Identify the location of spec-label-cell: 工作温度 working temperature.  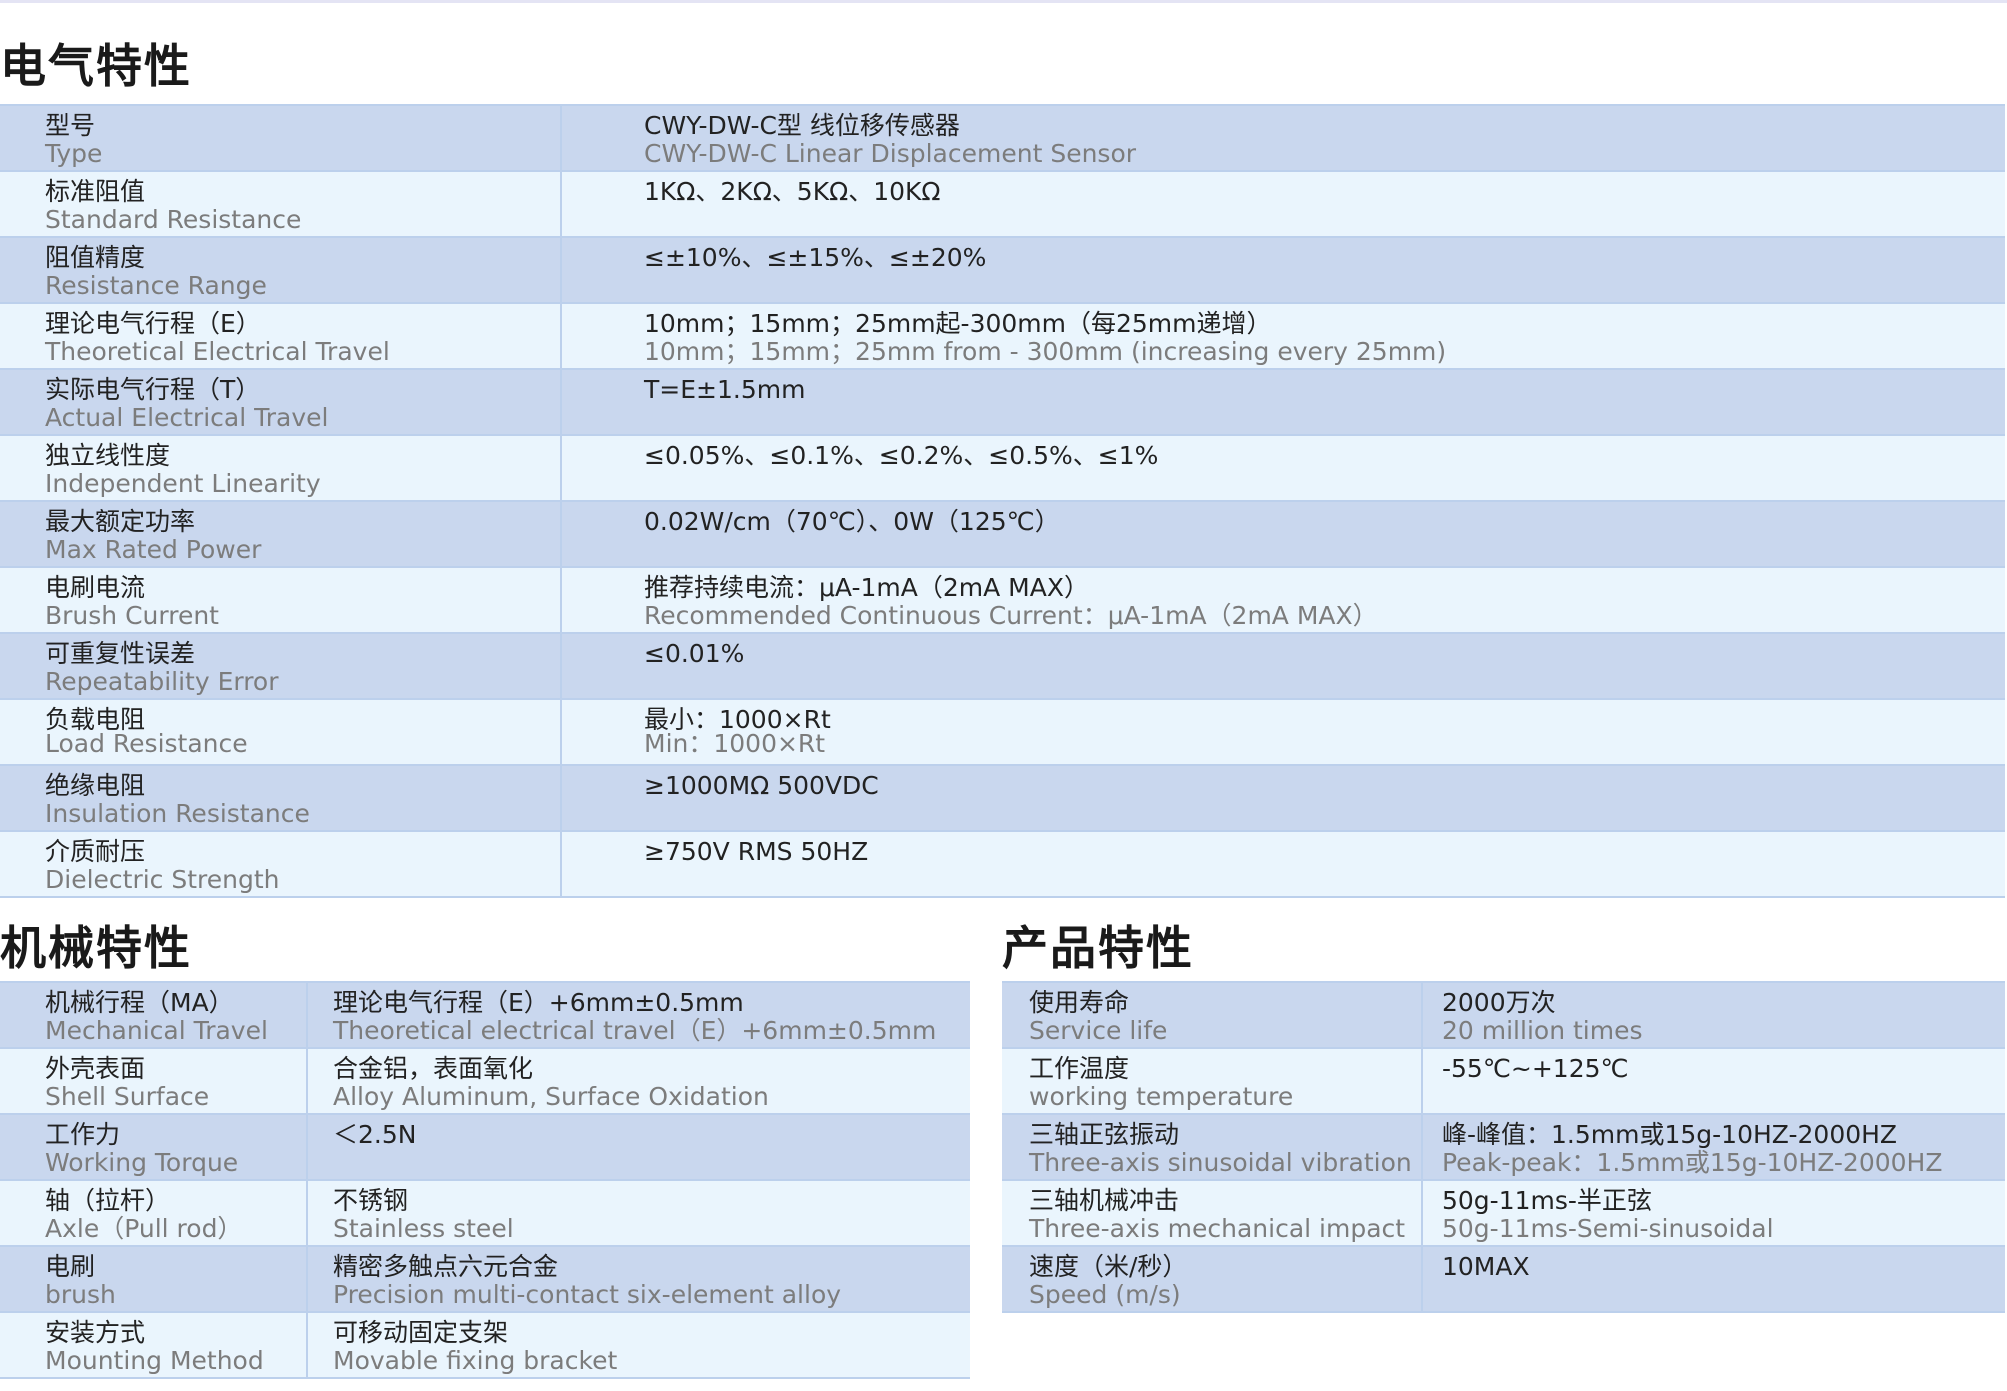
(1212, 1081).